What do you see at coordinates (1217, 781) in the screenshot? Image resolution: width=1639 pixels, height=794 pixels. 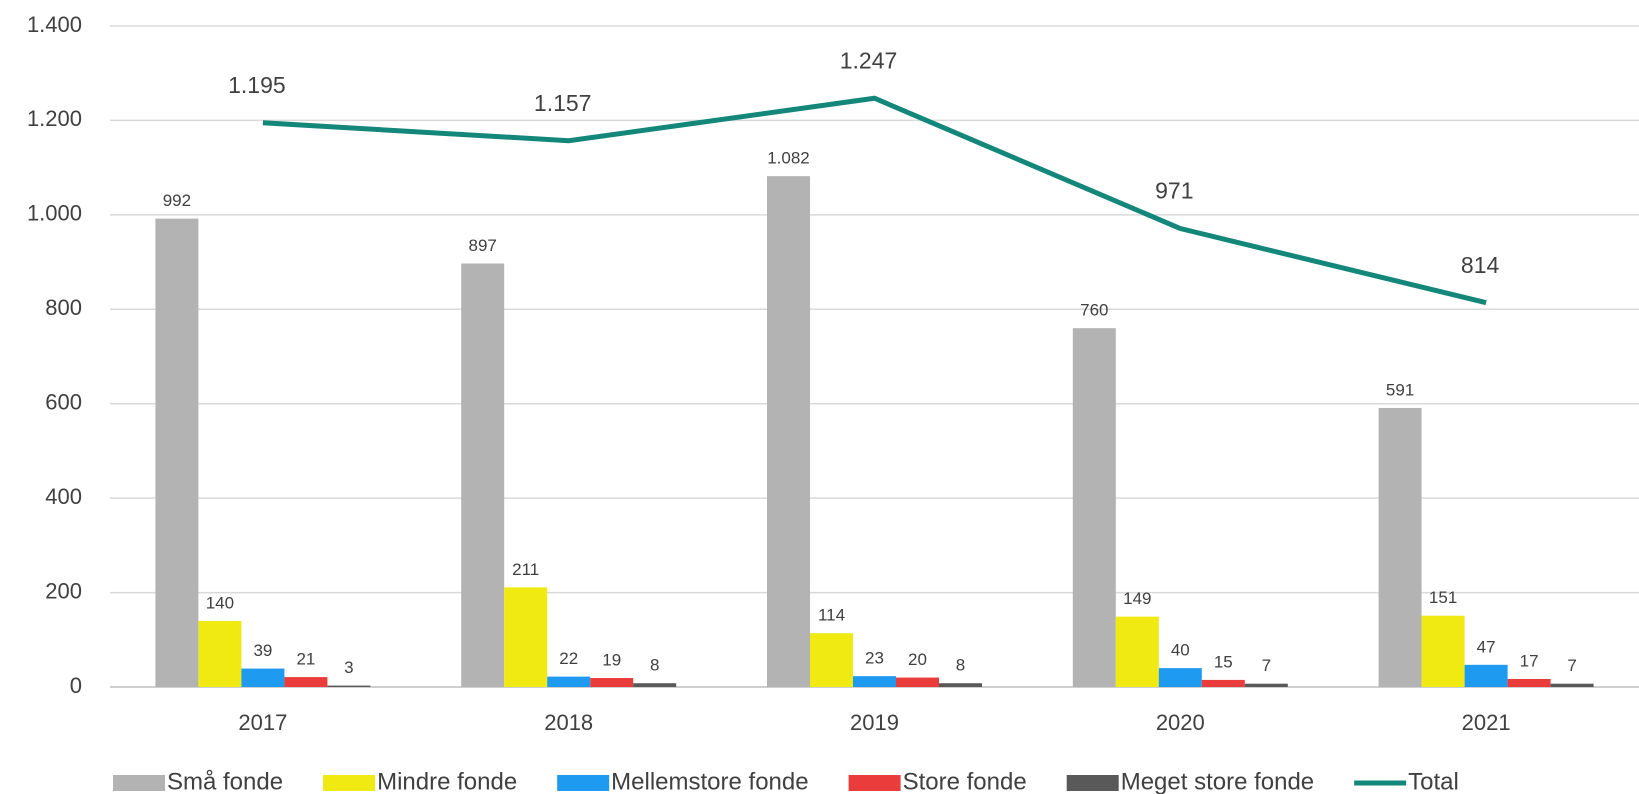 I see `legend-label: Meget store fonde` at bounding box center [1217, 781].